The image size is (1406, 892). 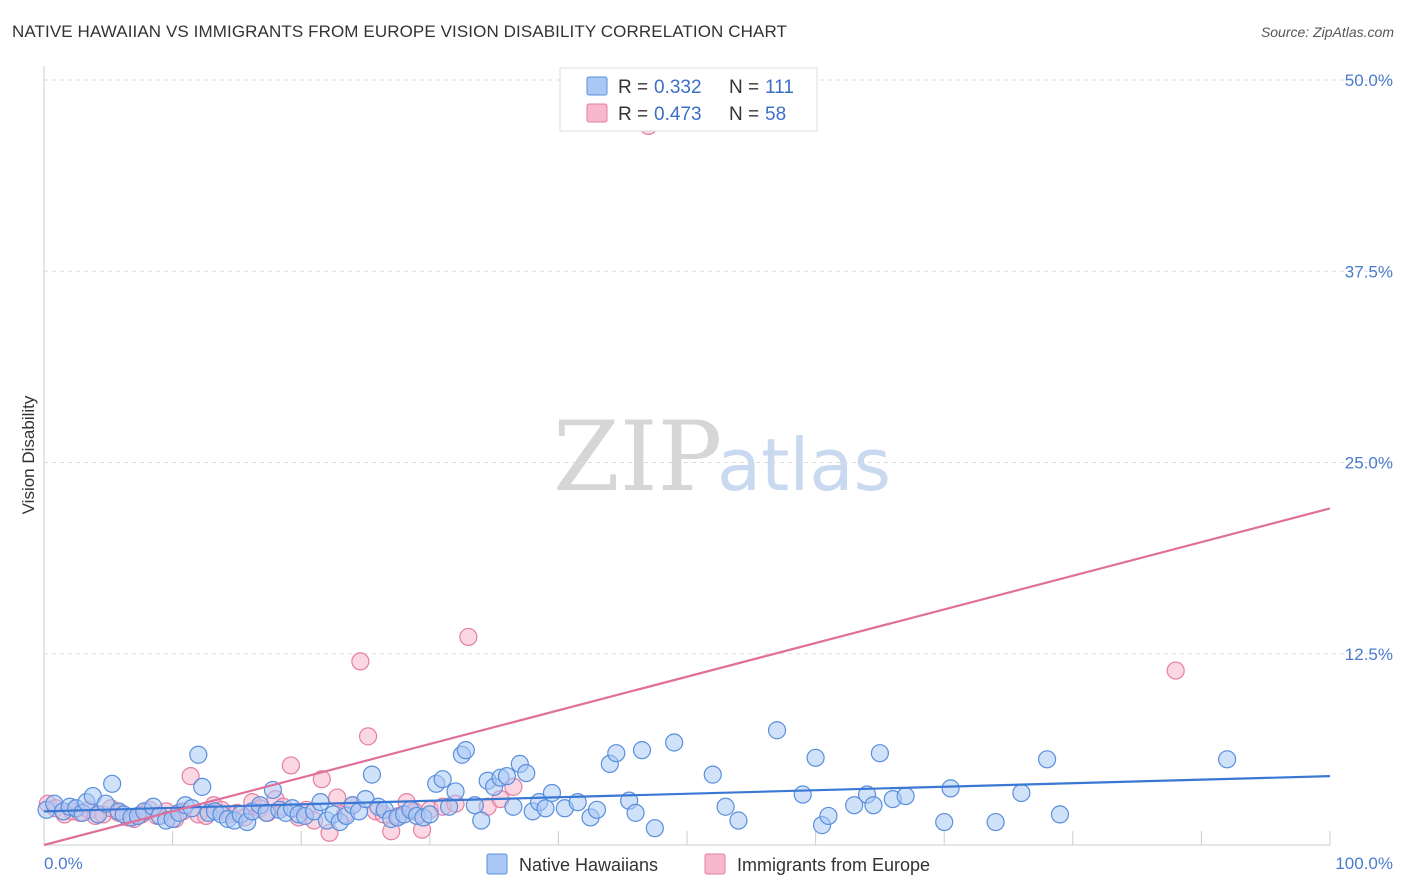 I want to click on x-tick-label-min: 0.0%, so click(x=63, y=863).